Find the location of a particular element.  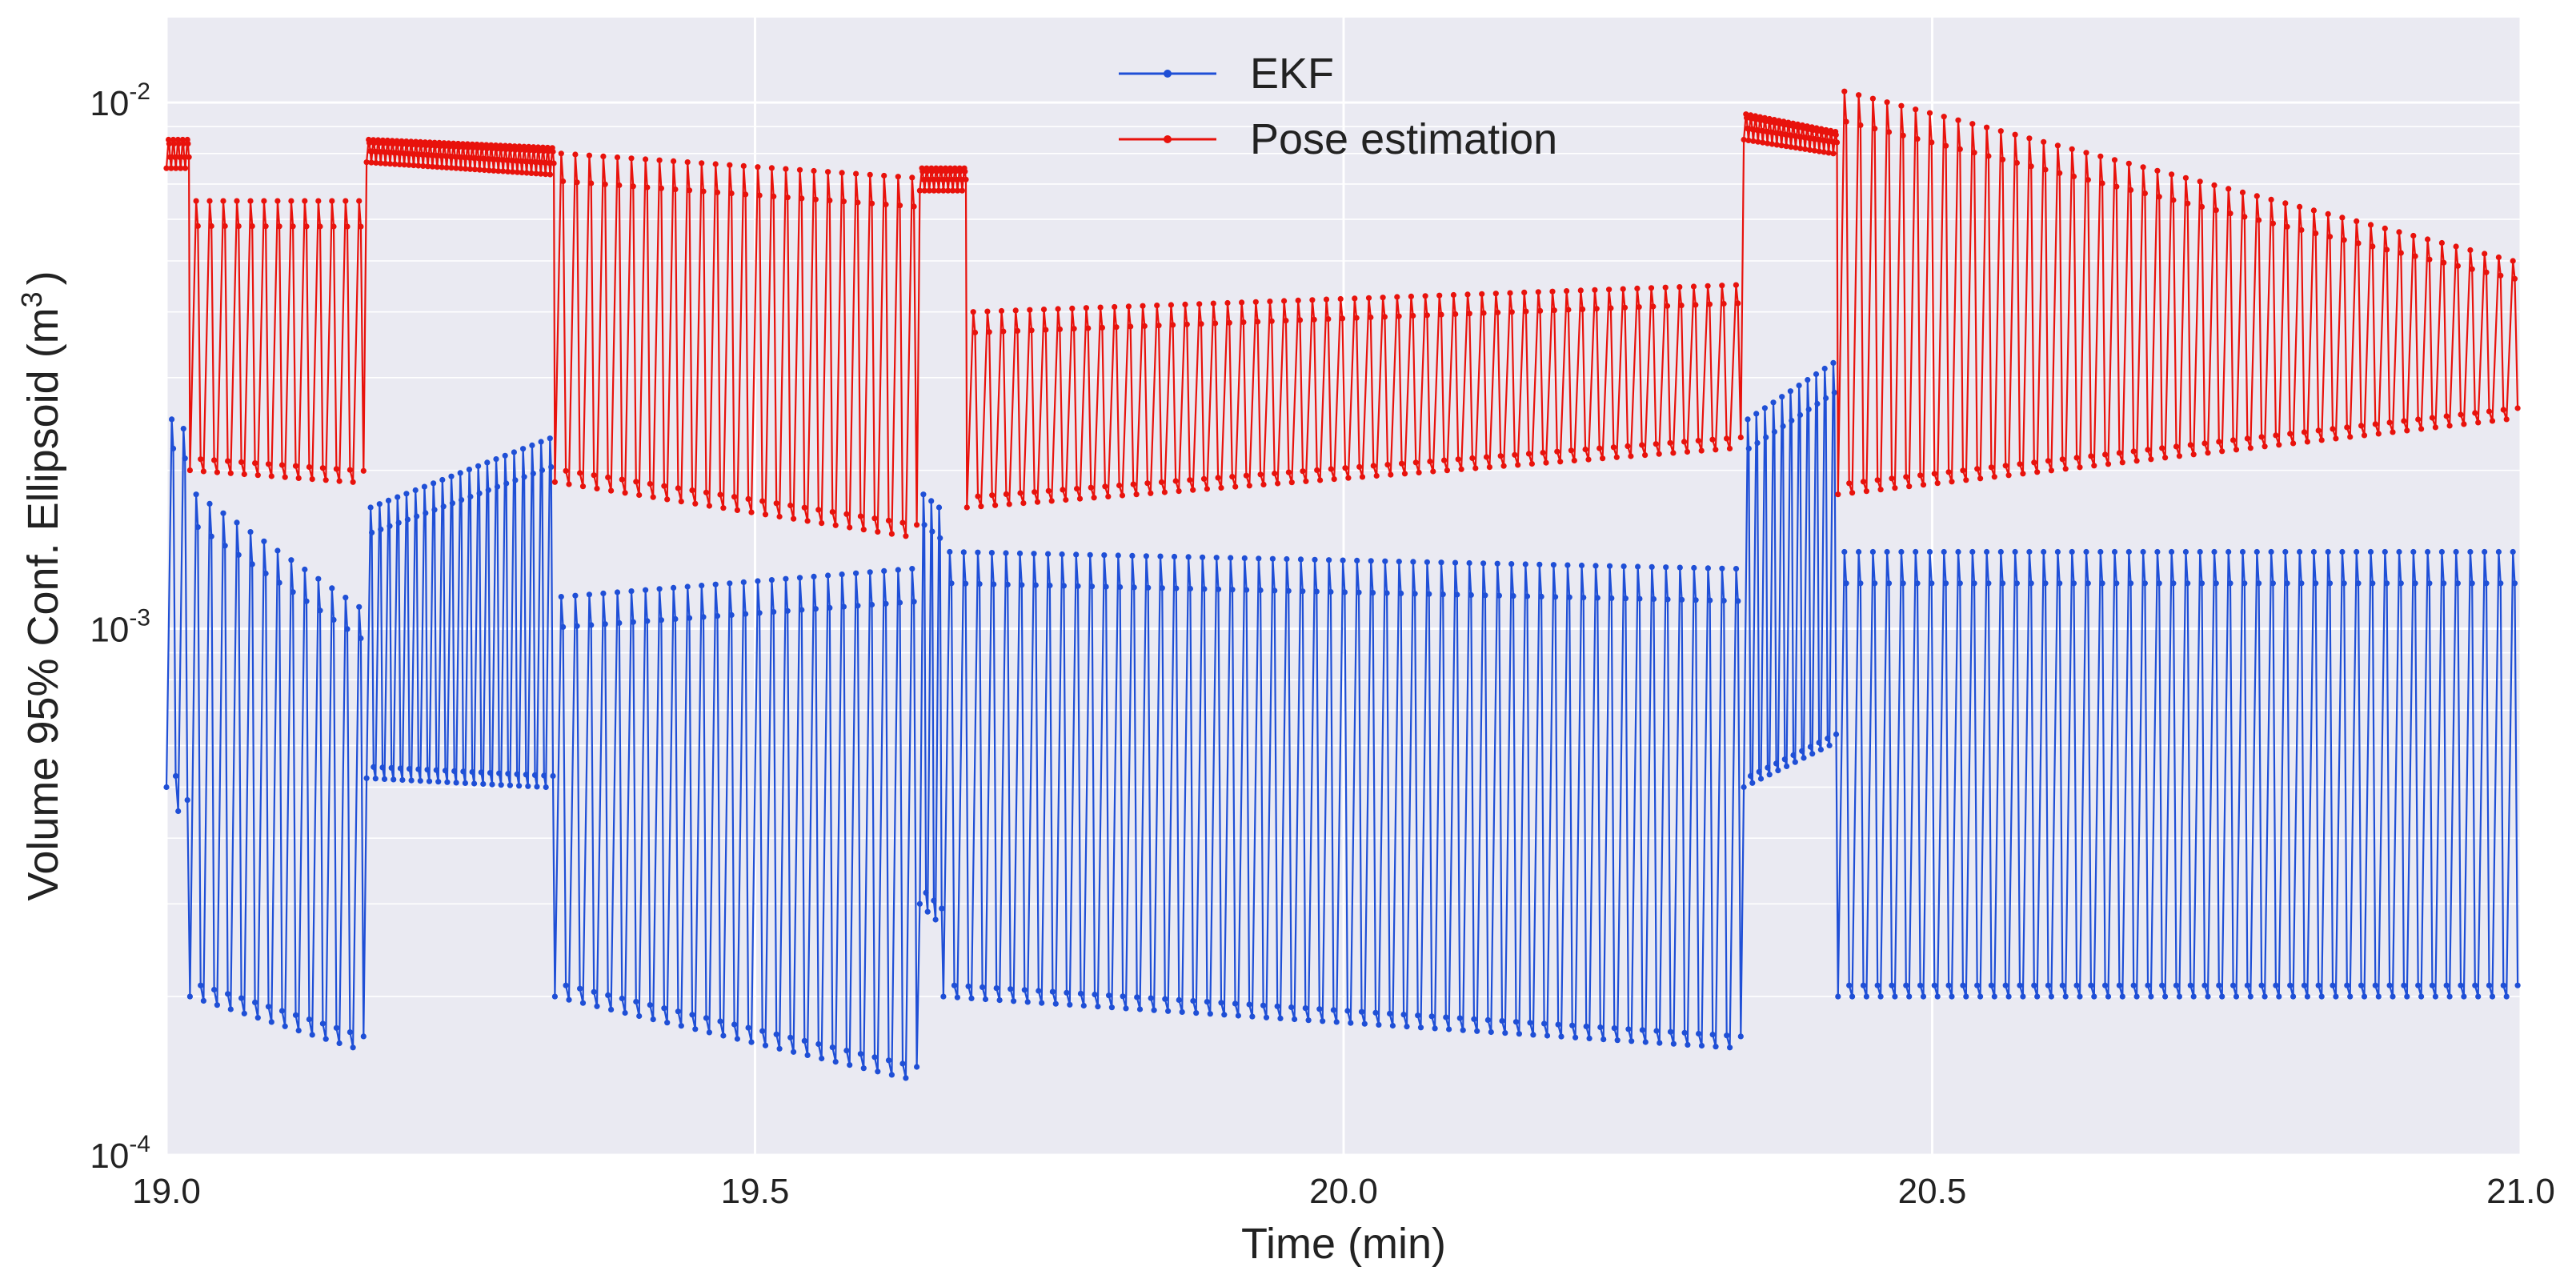

legend-label-ekf: EKF is located at coordinates (1292, 74).